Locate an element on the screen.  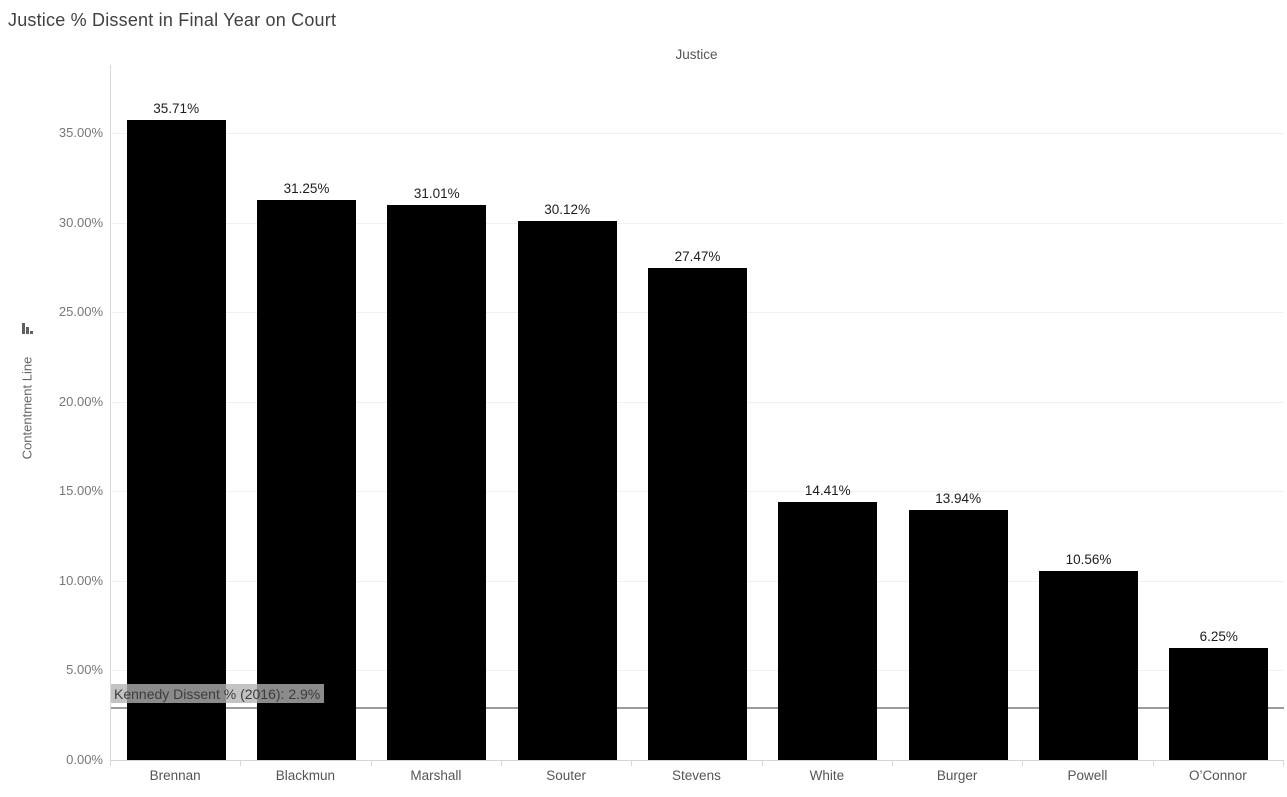
x-category-label: Burger is located at coordinates (957, 775).